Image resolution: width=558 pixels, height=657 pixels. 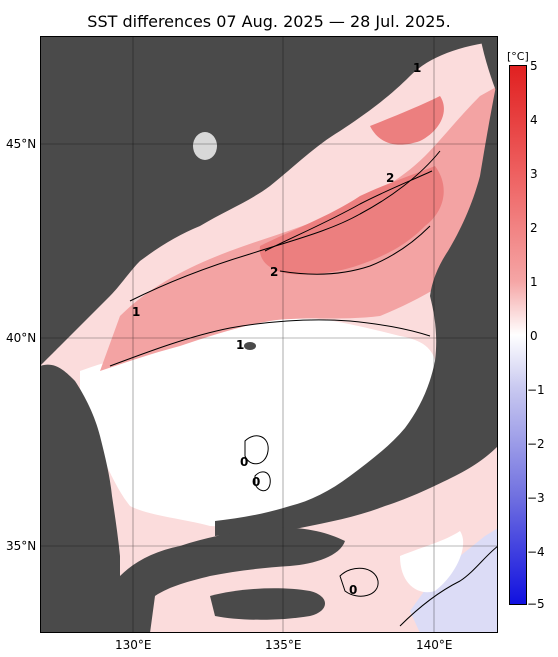 What do you see at coordinates (359, 582) in the screenshot?
I see `contour-0-c` at bounding box center [359, 582].